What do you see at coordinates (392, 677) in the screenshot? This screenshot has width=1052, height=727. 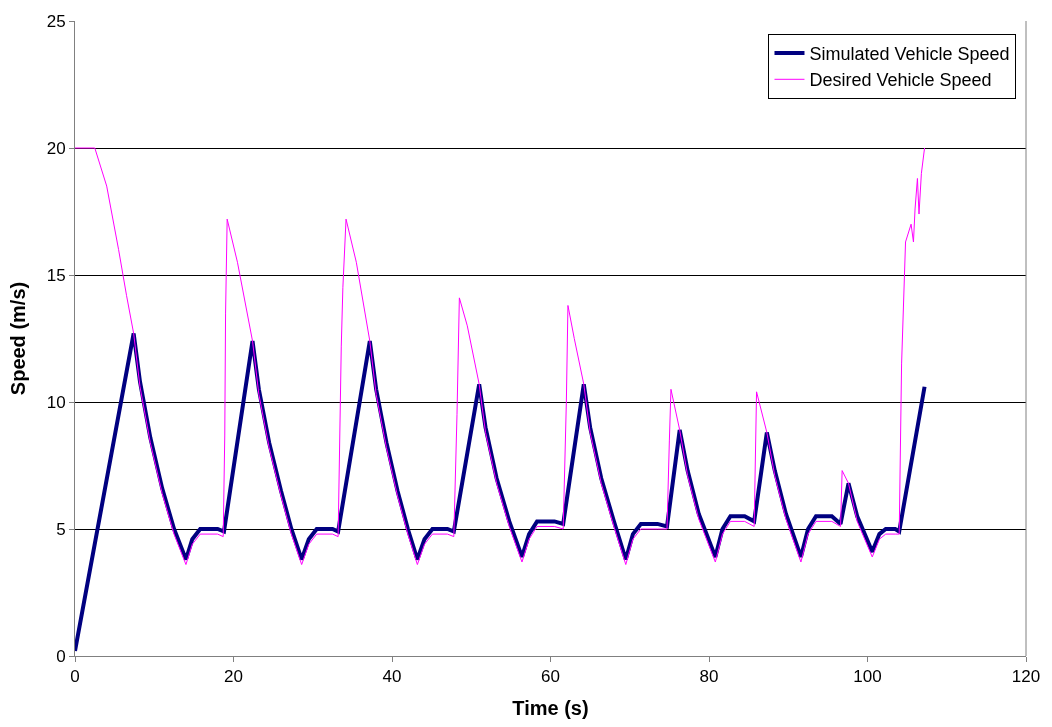 I see `x-tick-label: 40` at bounding box center [392, 677].